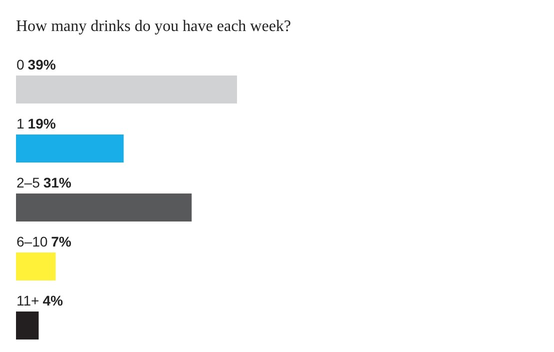 This screenshot has height=352, width=554. Describe the element at coordinates (42, 64) in the screenshot. I see `data-label: 39%` at that location.